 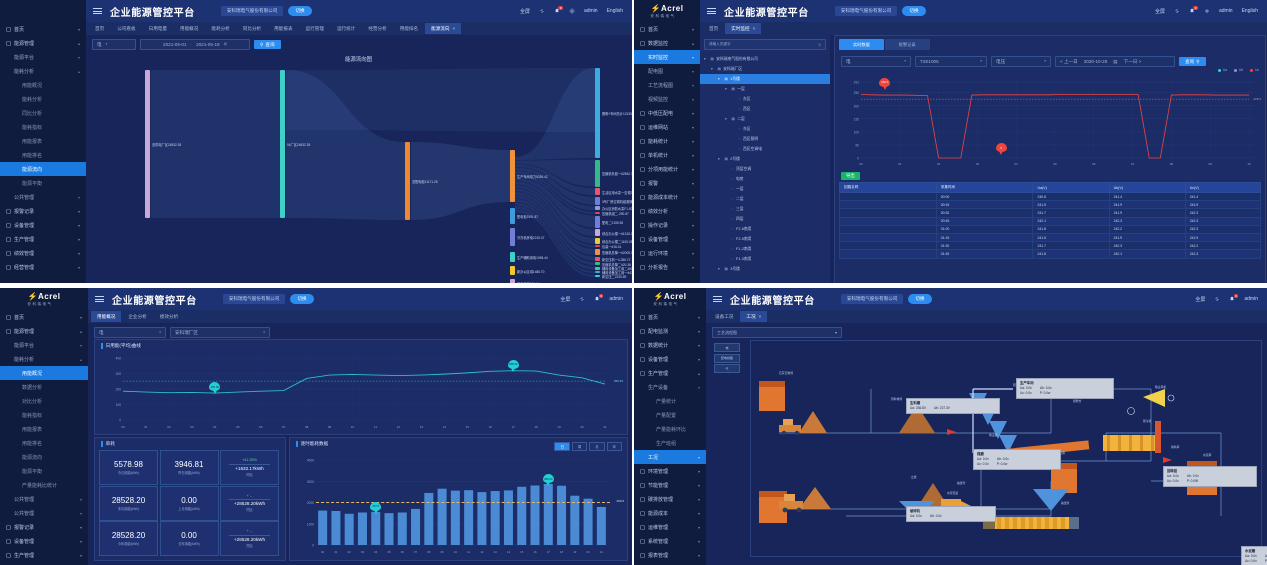 What do you see at coordinates (1159, 11) in the screenshot?
I see `fullscreen-button: 全屏` at bounding box center [1159, 11].